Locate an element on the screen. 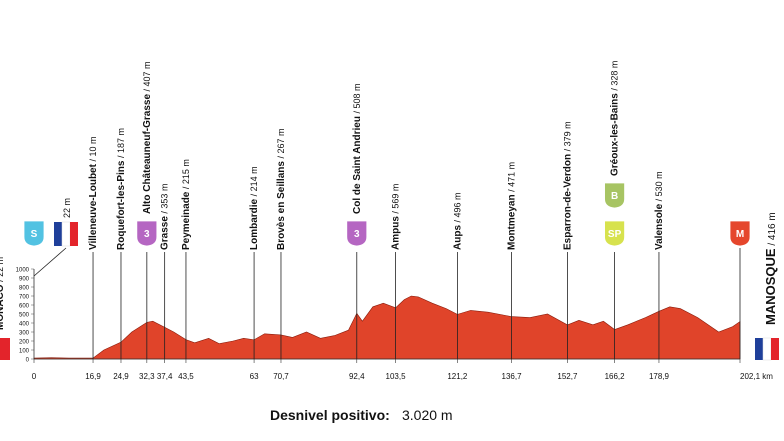 This screenshot has height=441, width=784. y-tick-label: 0 is located at coordinates (28, 361).